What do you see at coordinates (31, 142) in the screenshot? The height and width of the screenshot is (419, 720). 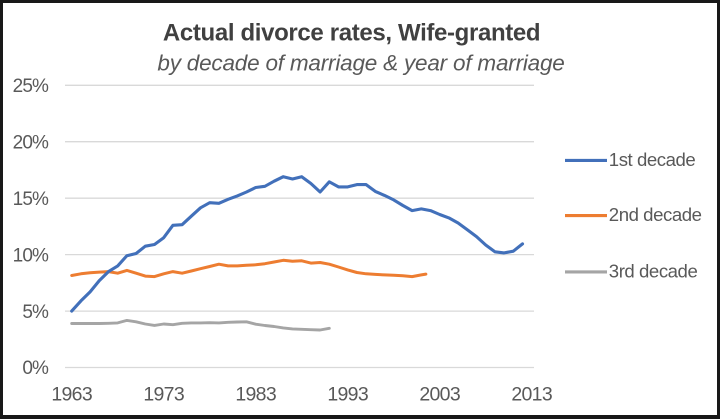 I see `svg-text: 20%` at bounding box center [31, 142].